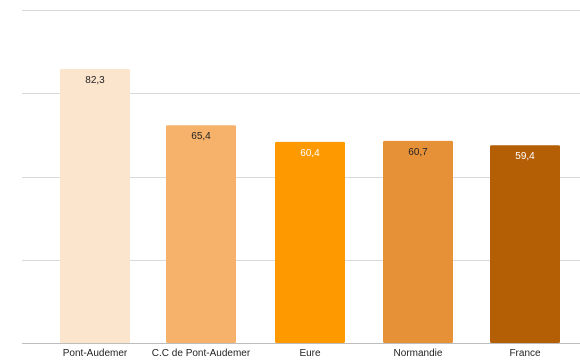 The height and width of the screenshot is (361, 580). What do you see at coordinates (310, 353) in the screenshot?
I see `category-label: Eure` at bounding box center [310, 353].